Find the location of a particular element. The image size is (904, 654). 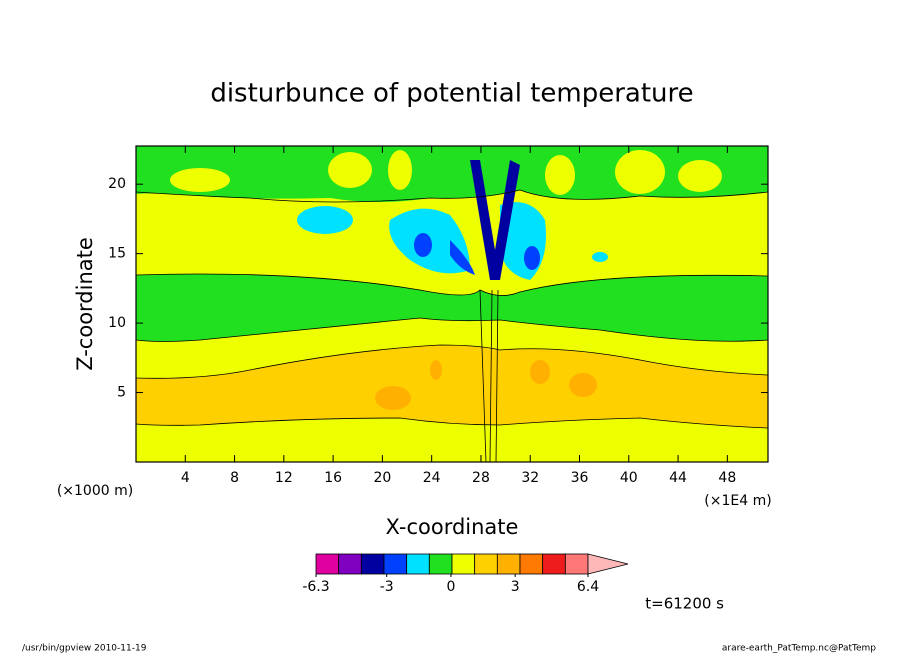

time-label: t=61200 s is located at coordinates (684, 604).